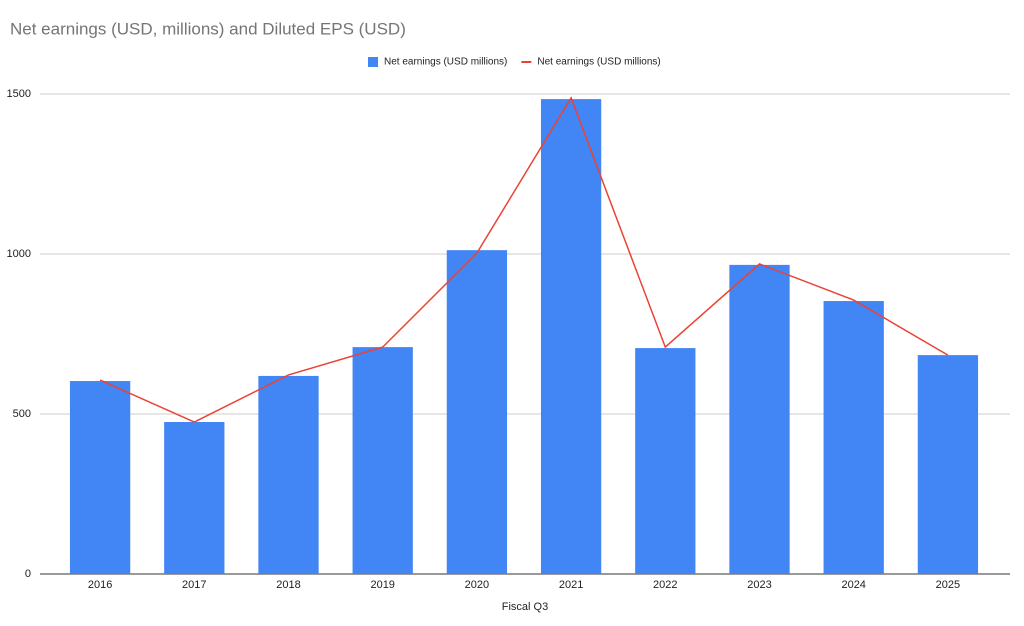 This screenshot has width=1024, height=626. I want to click on legend-swatch, so click(373, 62).